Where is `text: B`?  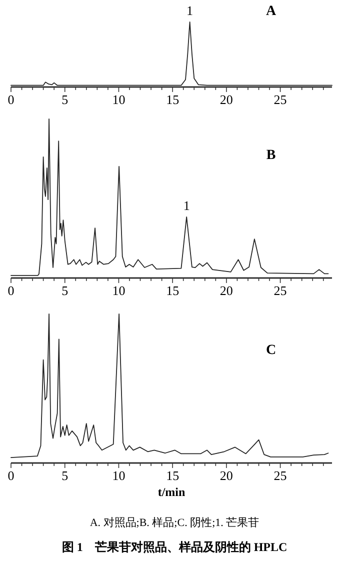
text: B is located at coordinates (271, 155).